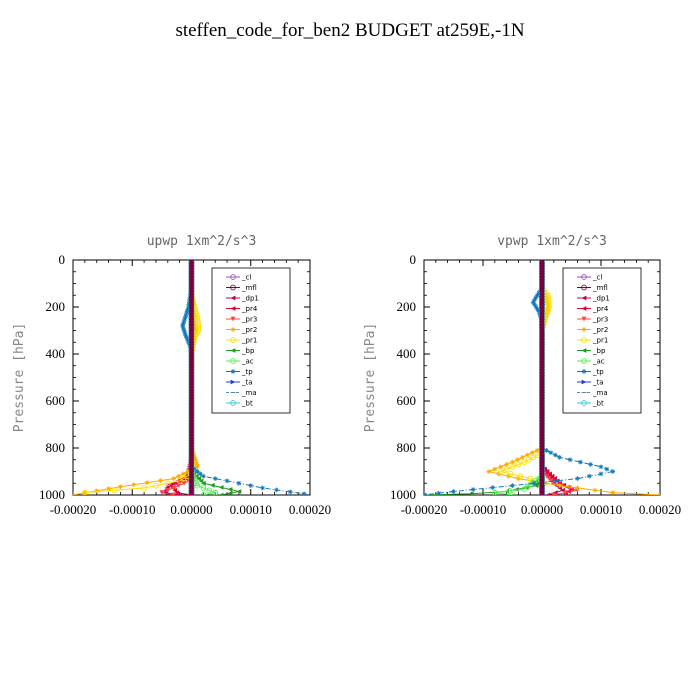 Image resolution: width=700 pixels, height=700 pixels. I want to click on x-tick-label: 0.00020, so click(660, 509).